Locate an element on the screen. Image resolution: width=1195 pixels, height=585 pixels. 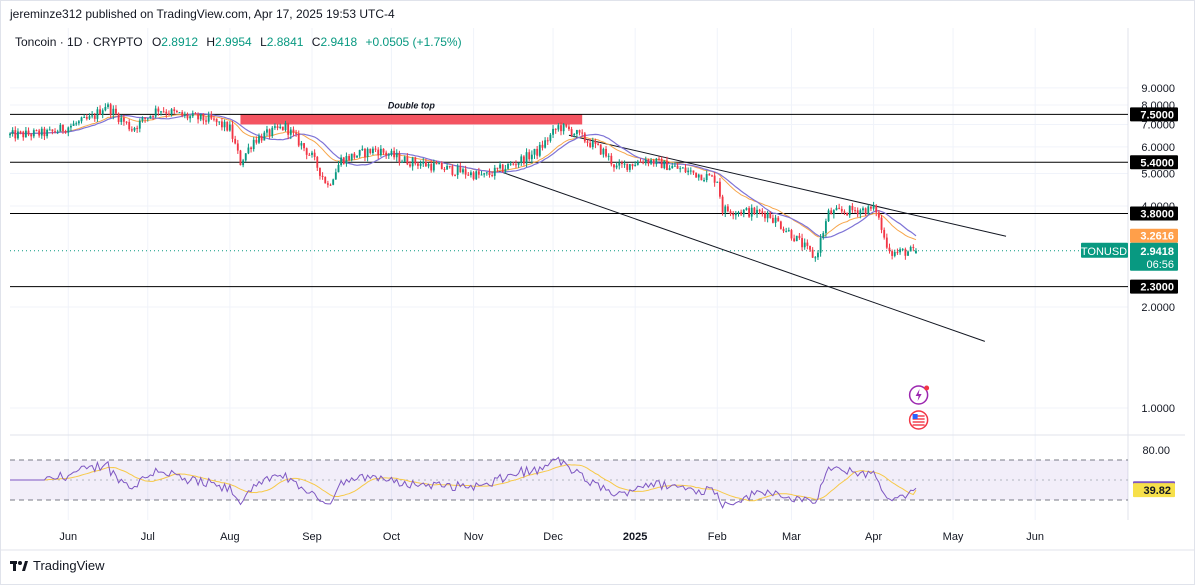
level-badge-label: 7.5000 is located at coordinates (1157, 115).